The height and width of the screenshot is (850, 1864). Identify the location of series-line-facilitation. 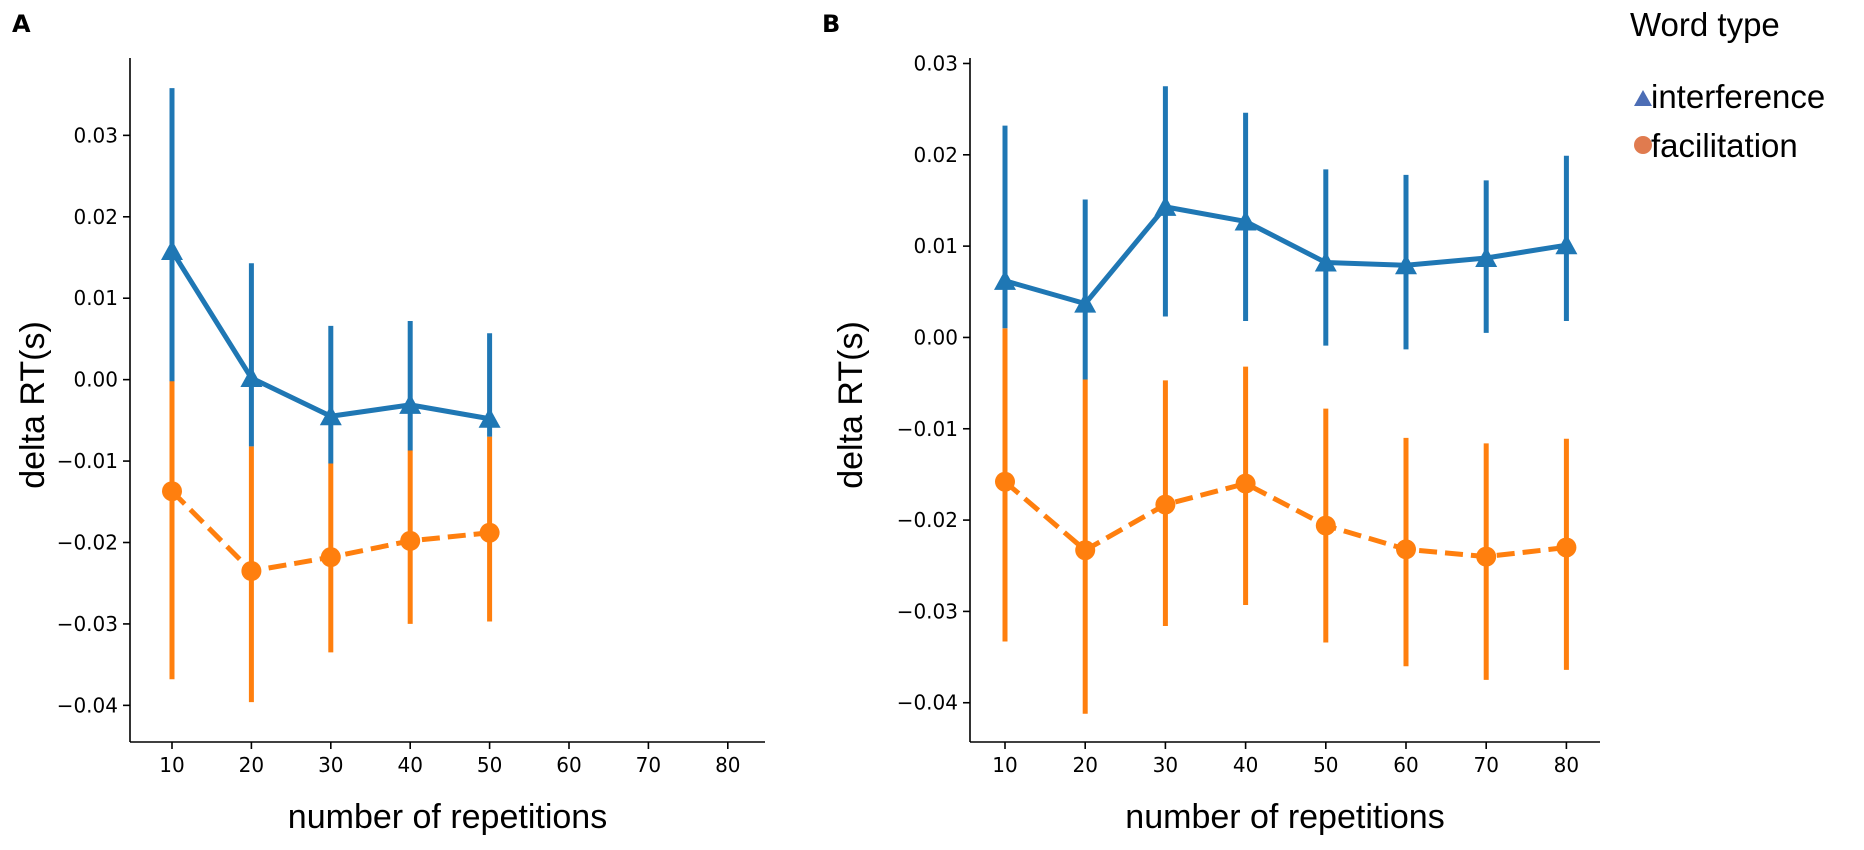
(1285, 519).